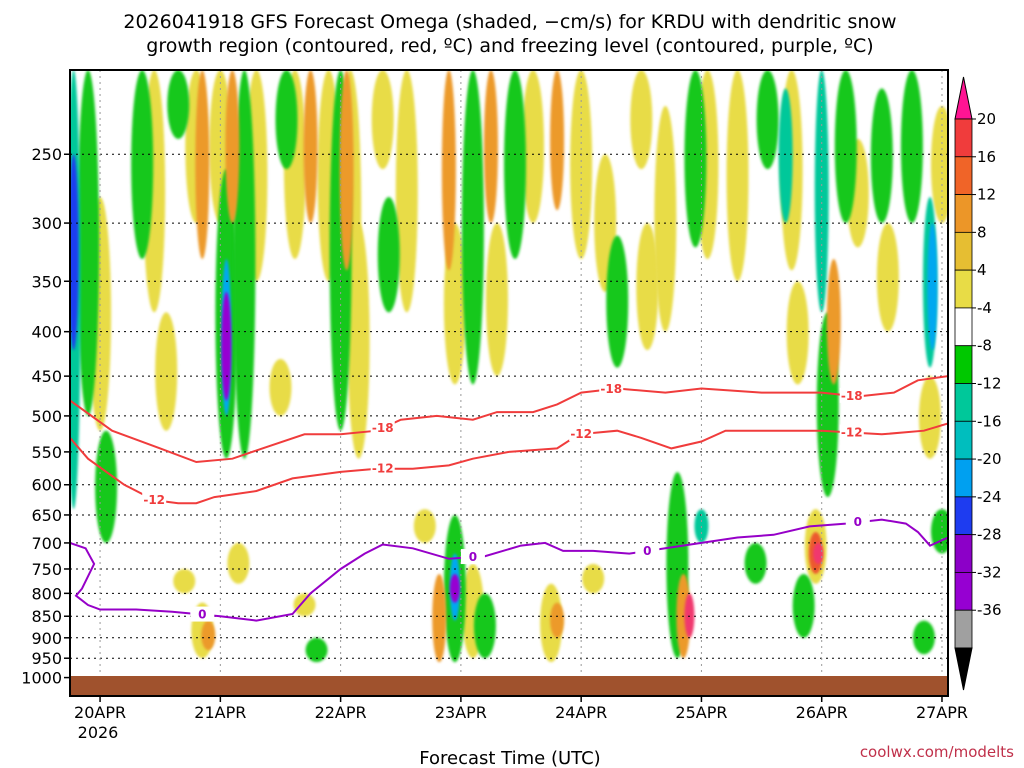 Image resolution: width=1024 pixels, height=768 pixels. Describe the element at coordinates (937, 752) in the screenshot. I see `credit-text: coolwx.com/modelts` at that location.